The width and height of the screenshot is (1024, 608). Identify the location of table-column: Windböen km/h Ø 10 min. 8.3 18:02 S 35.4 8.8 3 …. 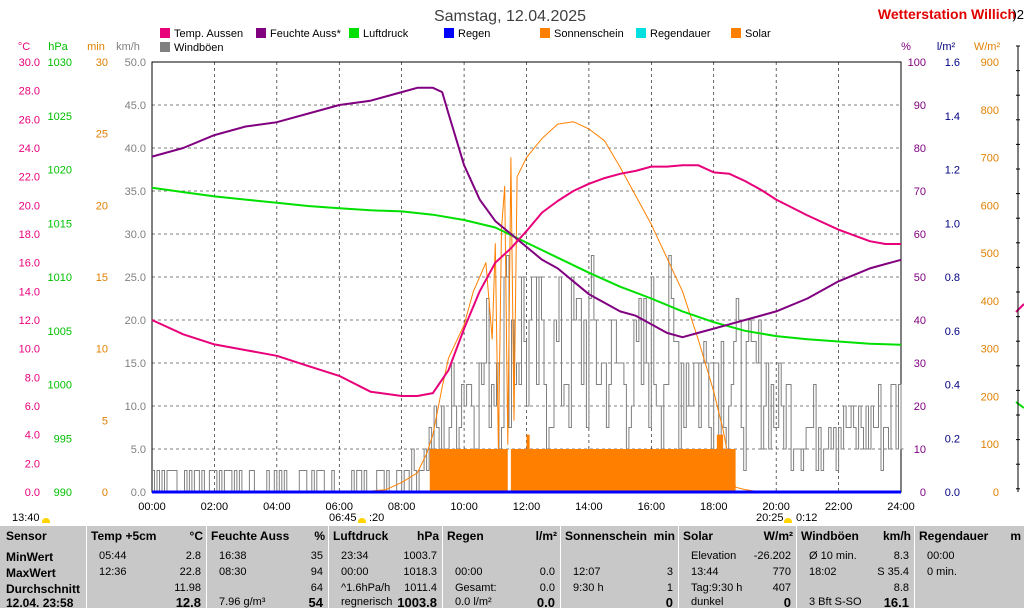
(855, 567).